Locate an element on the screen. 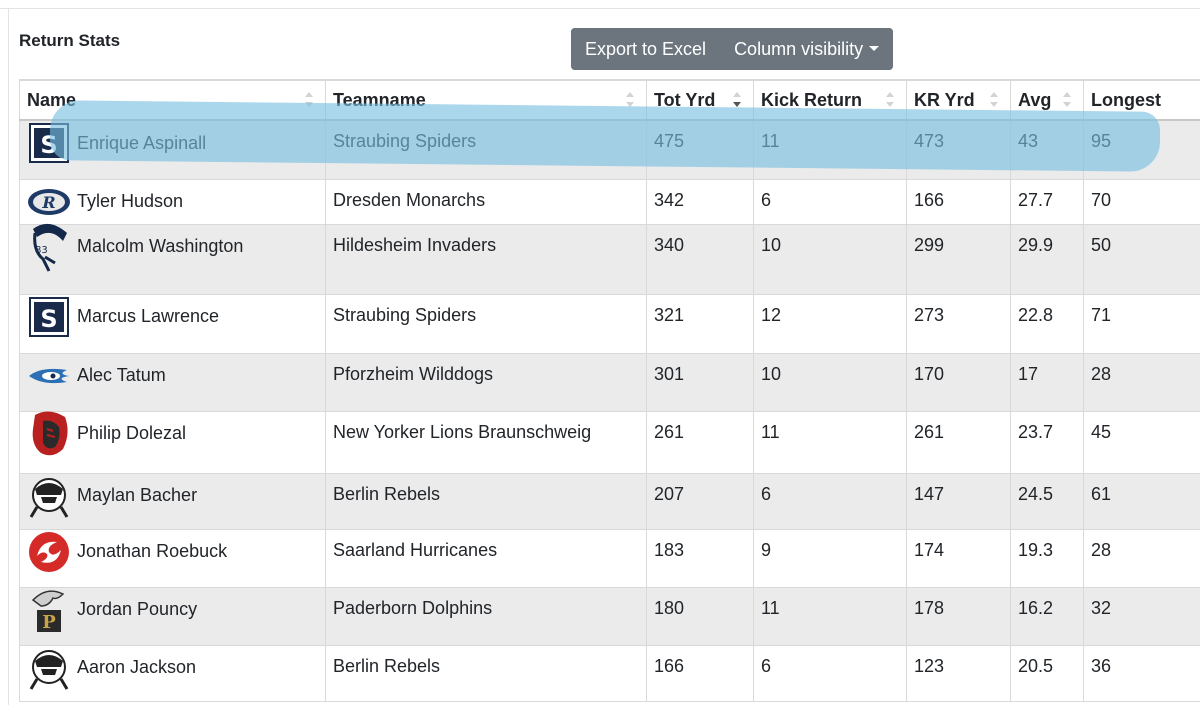 This screenshot has height=705, width=1200. tot-yrd-cell: 166 is located at coordinates (700, 673).